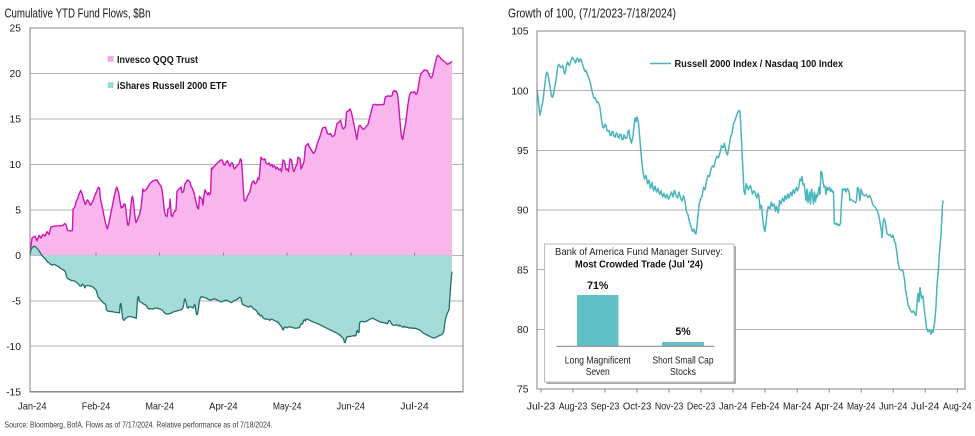  What do you see at coordinates (598, 372) in the screenshot?
I see `svg-text: Seven` at bounding box center [598, 372].